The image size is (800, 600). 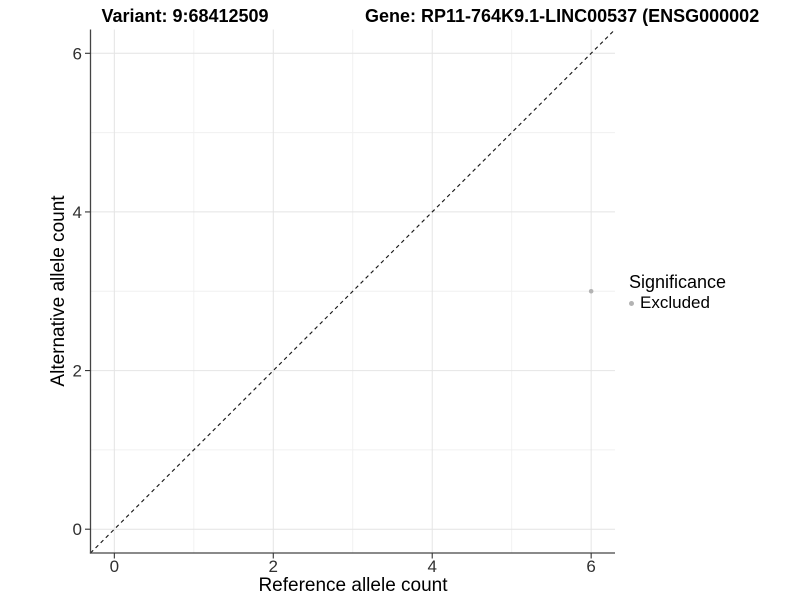 I want to click on x-tick-label: 2, so click(x=273, y=566).